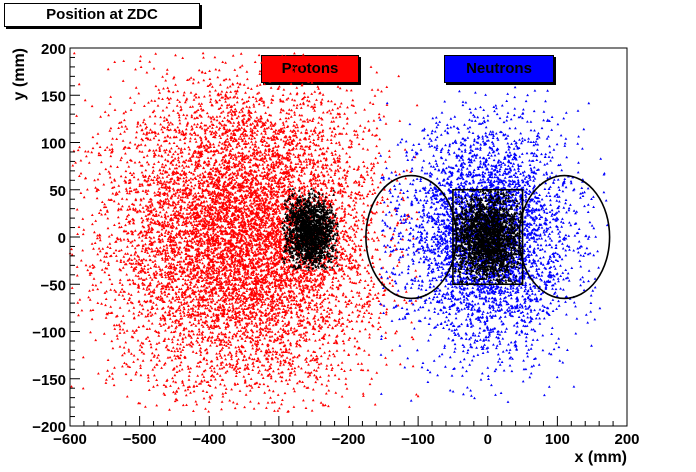  What do you see at coordinates (349, 439) in the screenshot?
I see `x-tick-label: −200` at bounding box center [349, 439].